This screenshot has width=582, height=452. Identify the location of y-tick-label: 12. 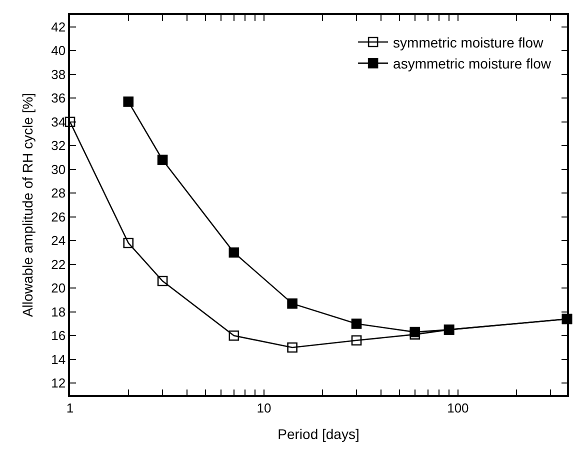
(58, 383).